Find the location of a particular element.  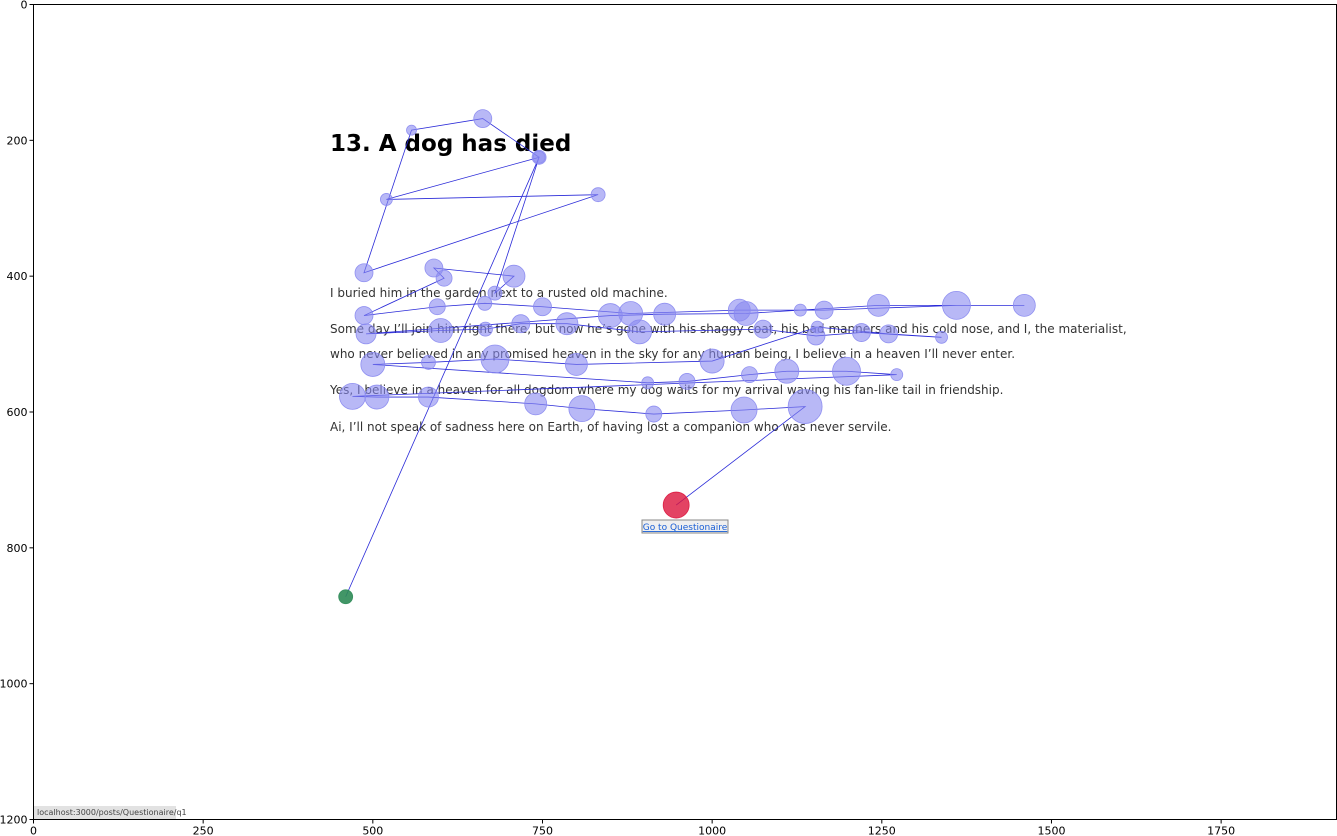

y-tick-label: 400 is located at coordinates (17, 276).